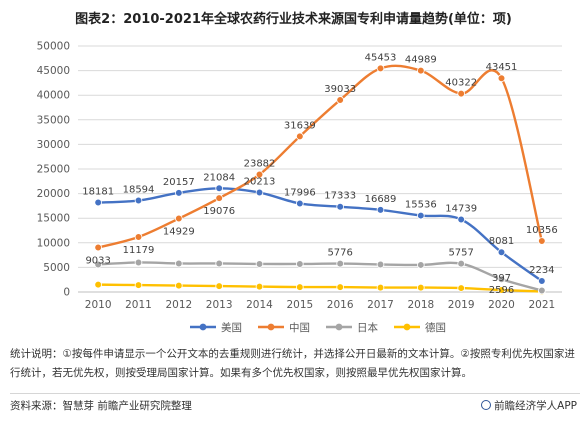  Describe the element at coordinates (98, 305) in the screenshot. I see `x-tick-label: 2010` at that location.